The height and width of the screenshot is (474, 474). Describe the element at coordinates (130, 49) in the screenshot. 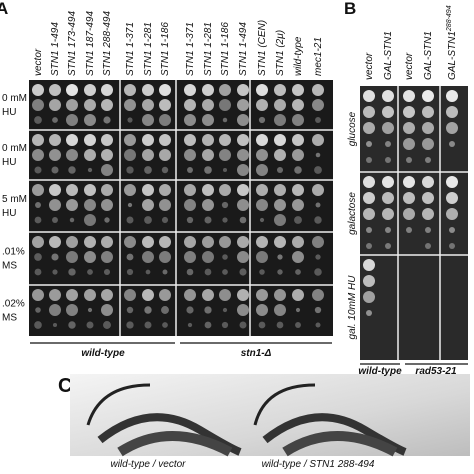

I see `column-label: STN1 1-371` at that location.